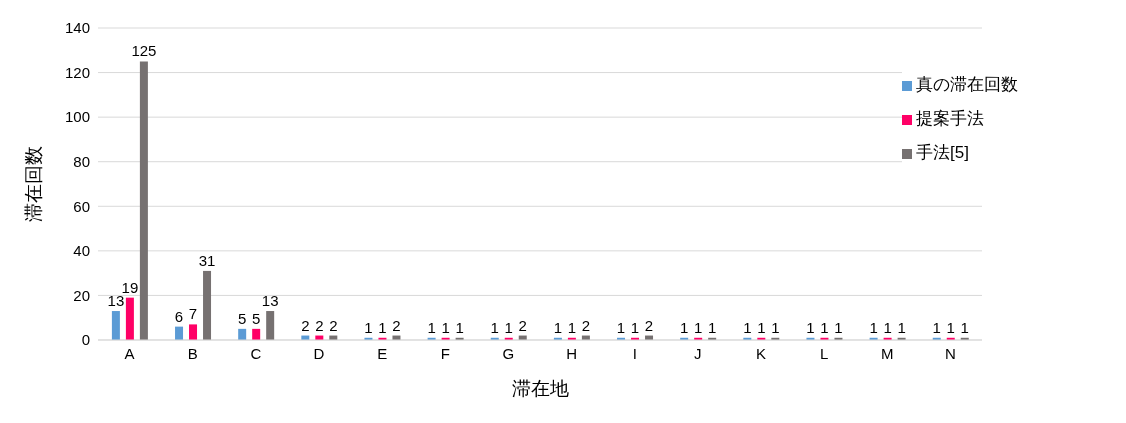 The height and width of the screenshot is (423, 1126). Describe the element at coordinates (85, 340) in the screenshot. I see `y-tick-label: 0` at that location.